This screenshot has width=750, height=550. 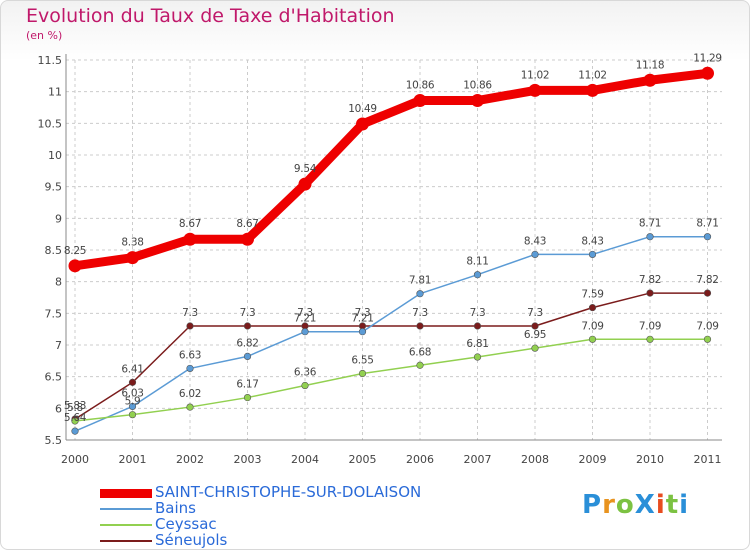 I want to click on legend-label: Bains, so click(x=175, y=508).